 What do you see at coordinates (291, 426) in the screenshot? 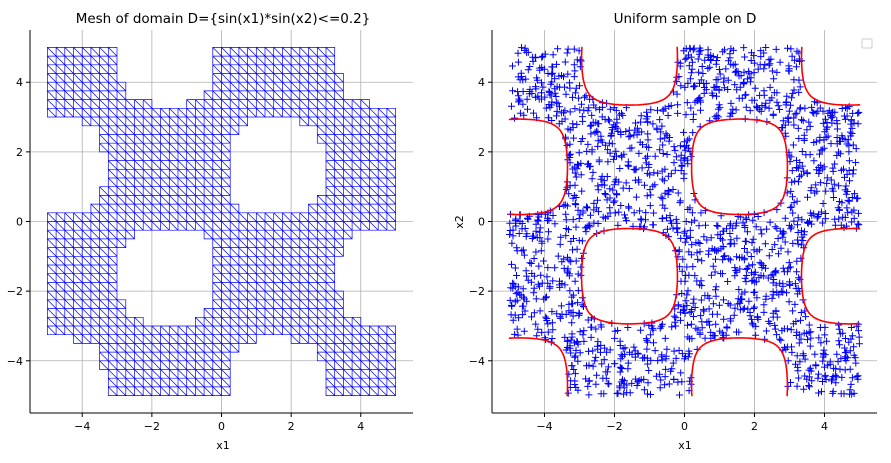
I see `mesh-chart-xtick-label: 2` at bounding box center [291, 426].